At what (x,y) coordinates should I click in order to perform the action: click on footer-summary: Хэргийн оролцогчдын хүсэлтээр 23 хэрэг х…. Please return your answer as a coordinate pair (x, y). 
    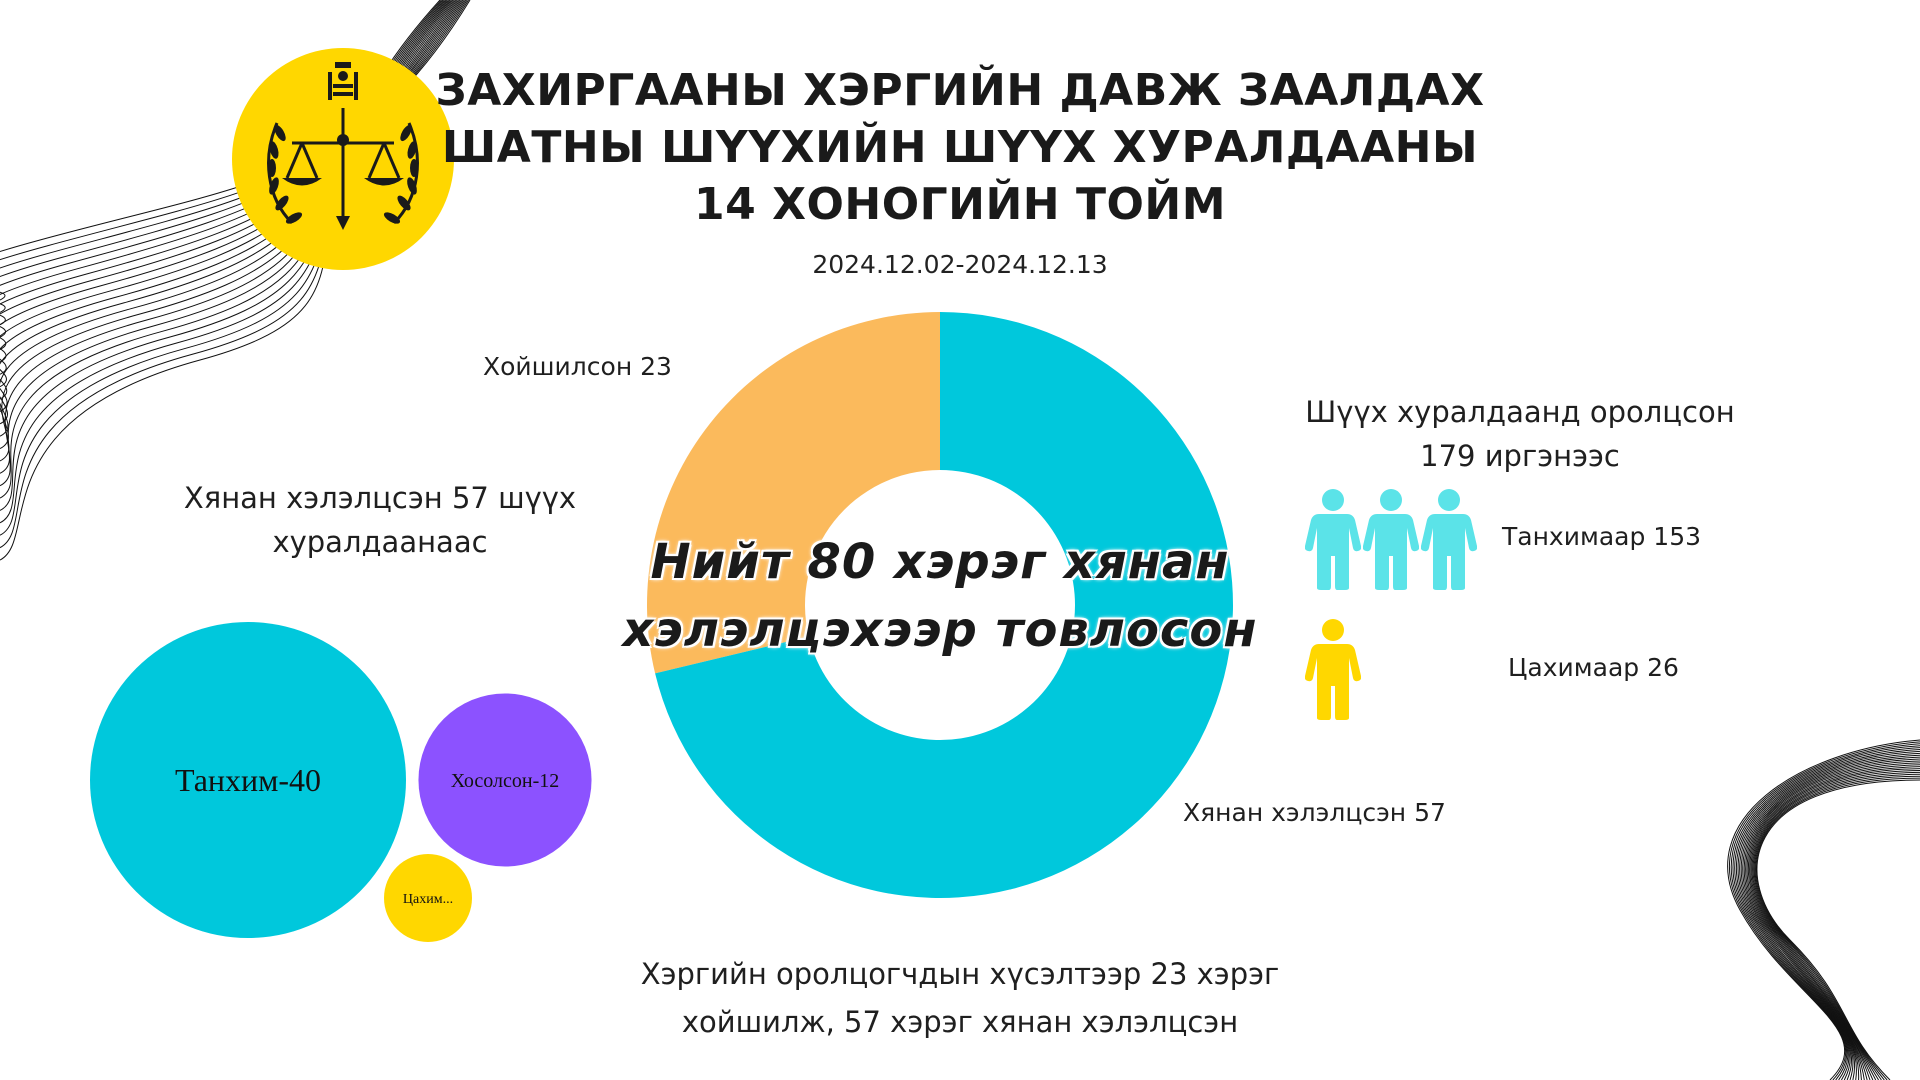
    Looking at the image, I should click on (960, 998).